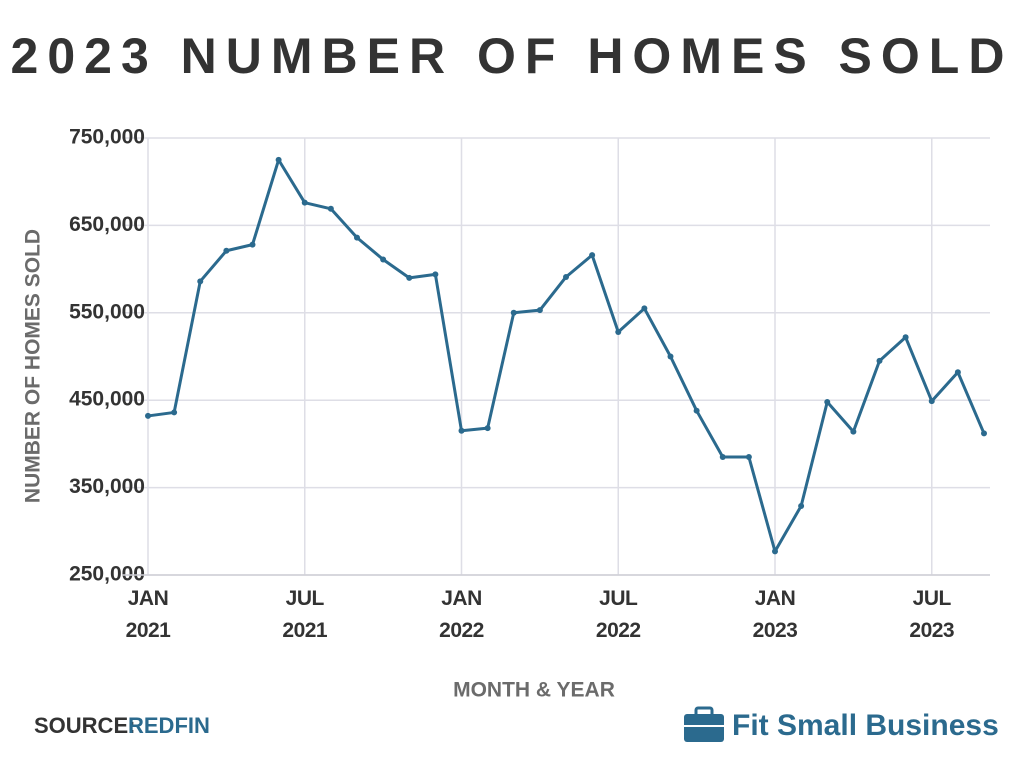 This screenshot has height=768, width=1024. What do you see at coordinates (775, 614) in the screenshot?
I see `x-tick-label: JAN 2023` at bounding box center [775, 614].